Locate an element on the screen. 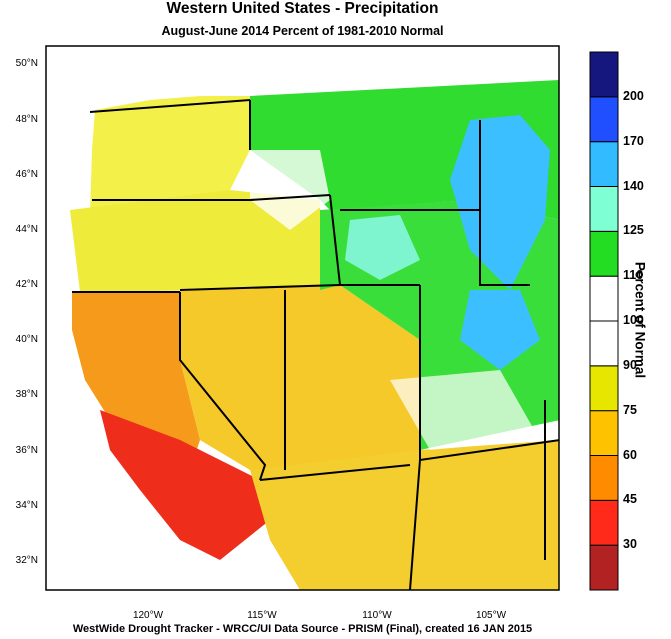 The height and width of the screenshot is (639, 671). colorbar-tick-label: 30 is located at coordinates (630, 544).